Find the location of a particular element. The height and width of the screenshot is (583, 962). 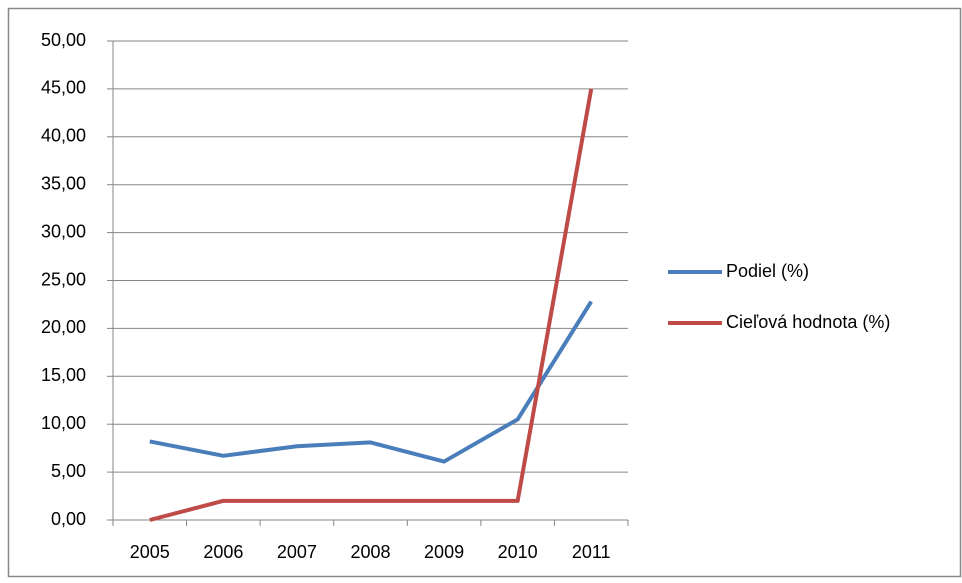

y-tick-label: 10,00 is located at coordinates (63, 423).